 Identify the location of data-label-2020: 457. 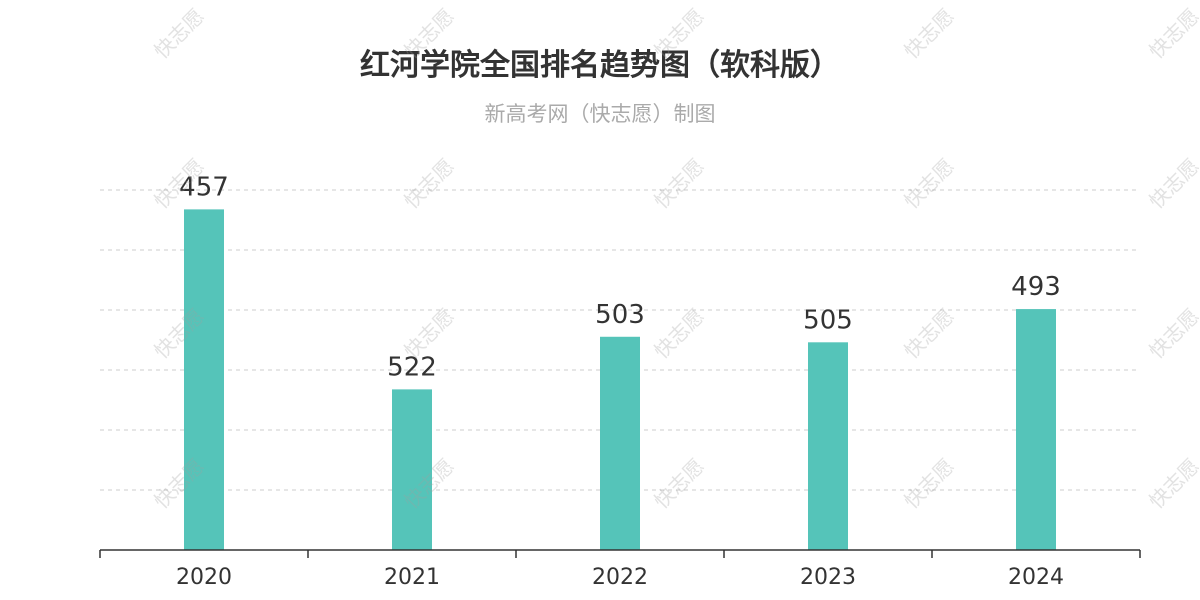
(204, 187).